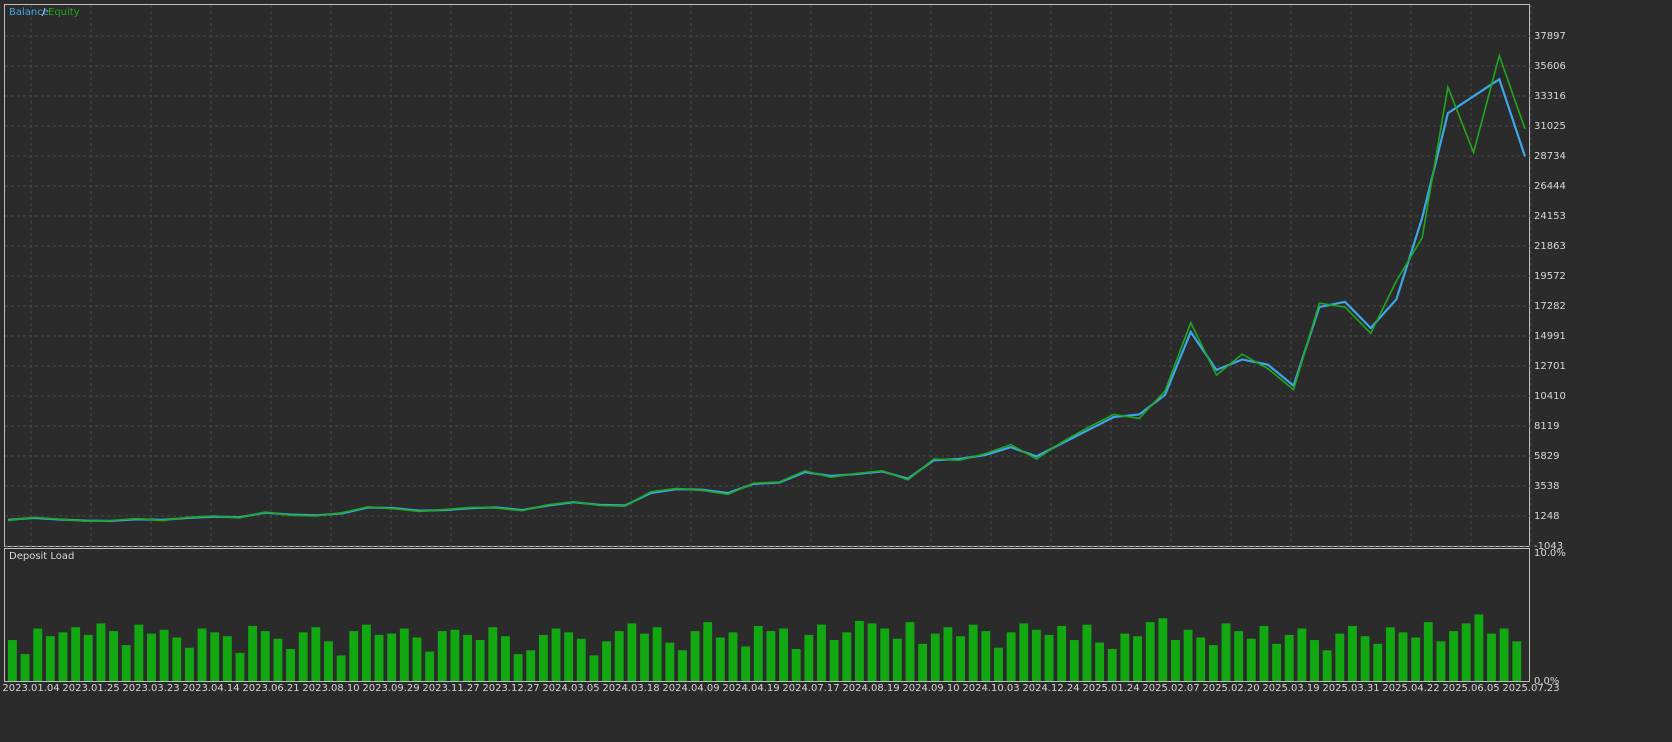 This screenshot has width=1672, height=742. Describe the element at coordinates (210, 688) in the screenshot. I see `x-tick-label: 2023.04.14` at that location.